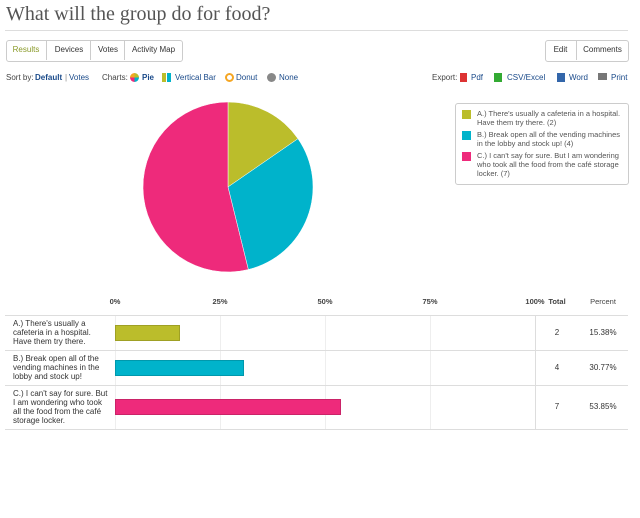 The width and height of the screenshot is (640, 518). I want to click on column-header: Percent, so click(603, 301).